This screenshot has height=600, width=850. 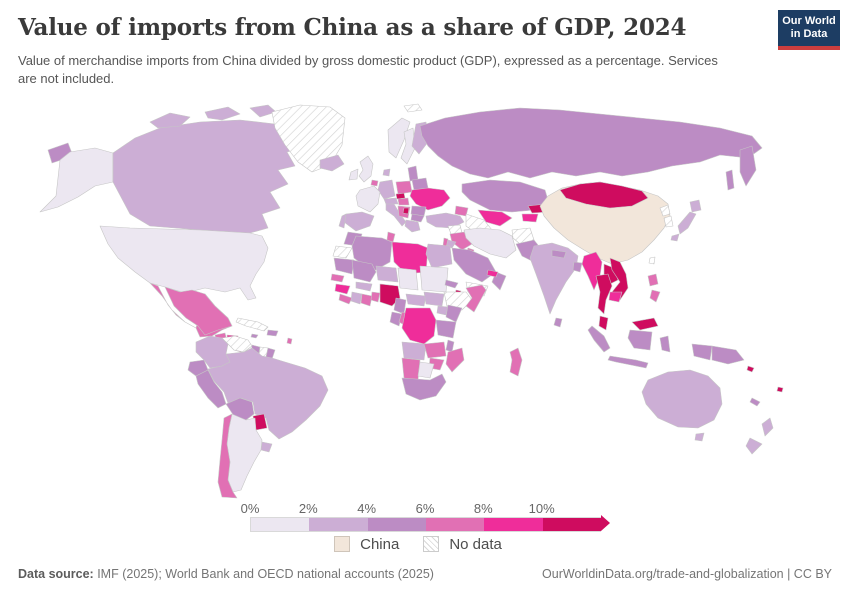 What do you see at coordinates (577, 267) in the screenshot?
I see `country-bangladesh` at bounding box center [577, 267].